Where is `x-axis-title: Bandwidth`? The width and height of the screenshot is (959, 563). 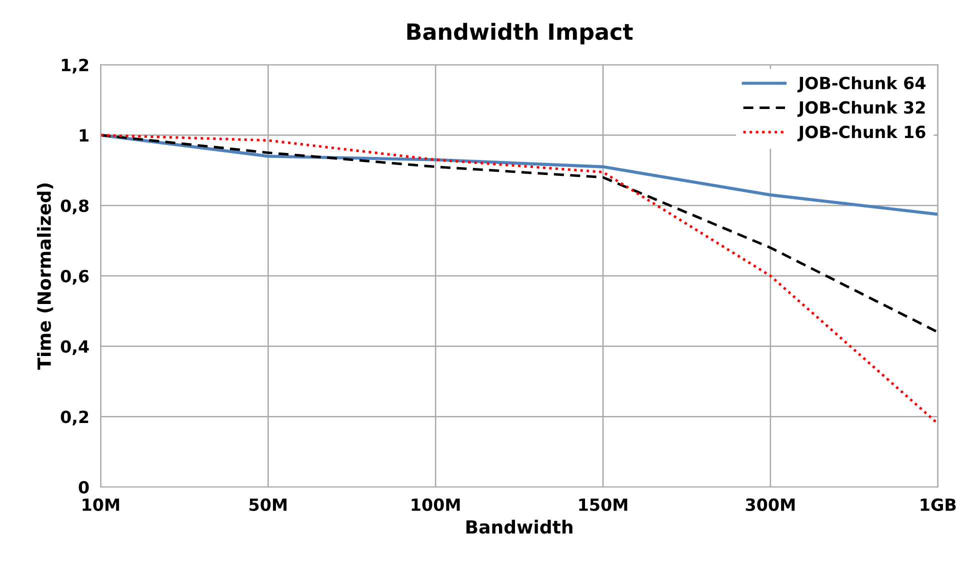
x-axis-title: Bandwidth is located at coordinates (519, 527).